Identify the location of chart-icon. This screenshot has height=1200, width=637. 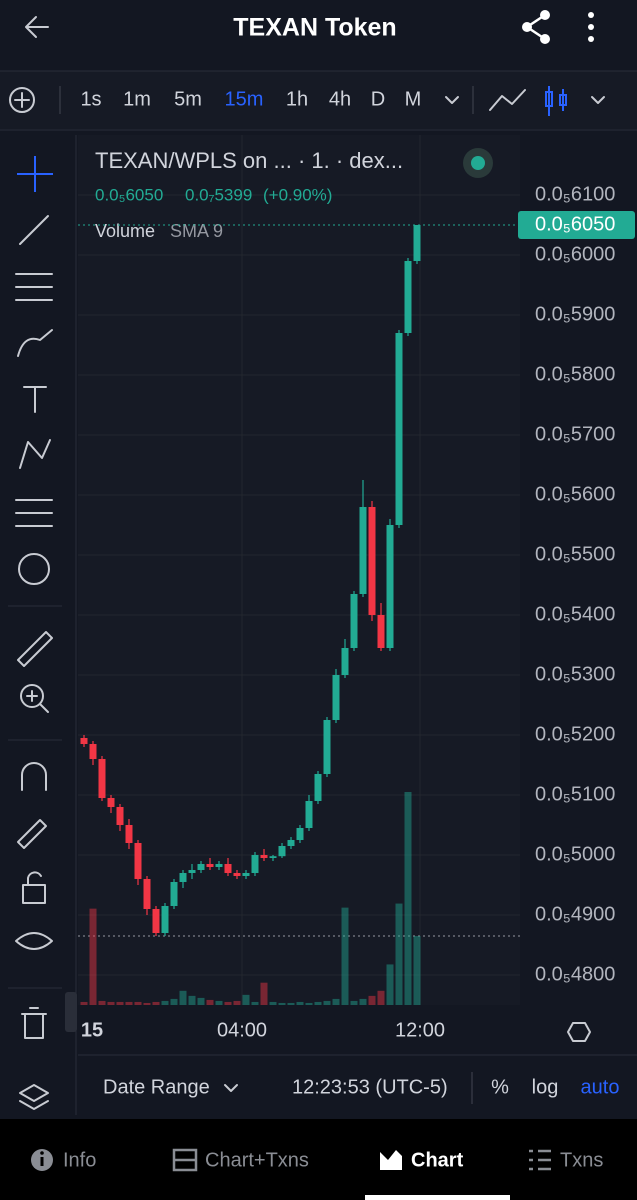
(391, 1160).